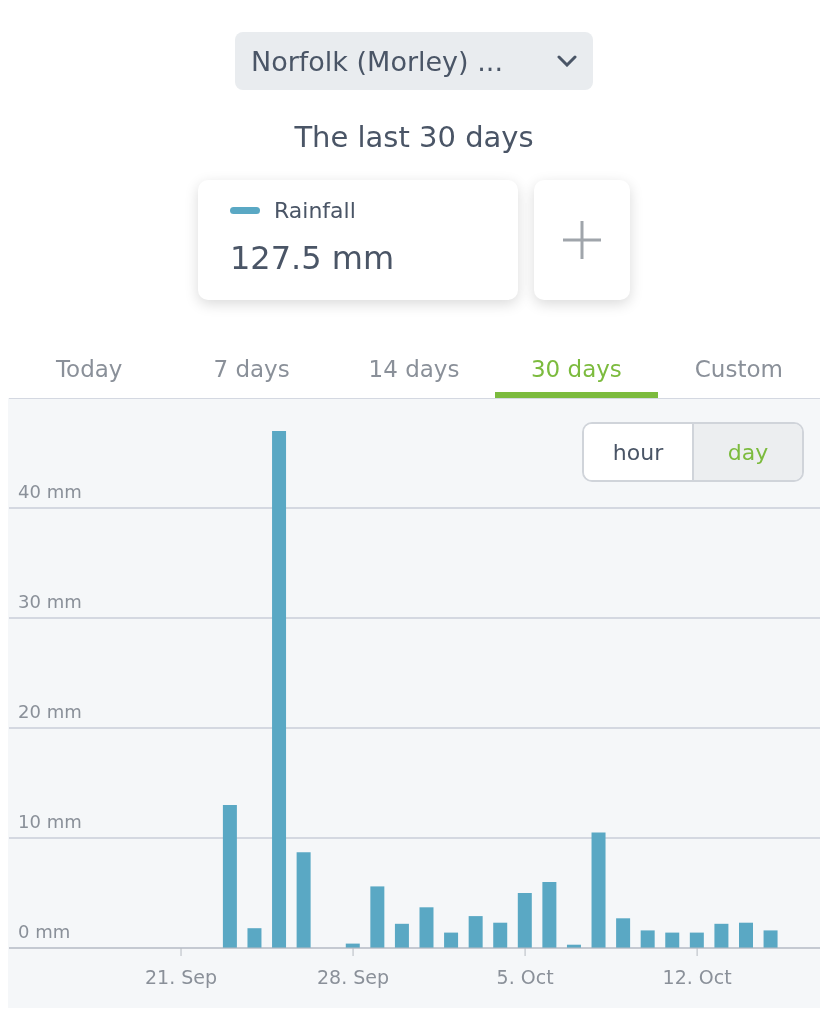 The height and width of the screenshot is (1027, 828). What do you see at coordinates (50, 601) in the screenshot?
I see `y-tick-label: 30 mm` at bounding box center [50, 601].